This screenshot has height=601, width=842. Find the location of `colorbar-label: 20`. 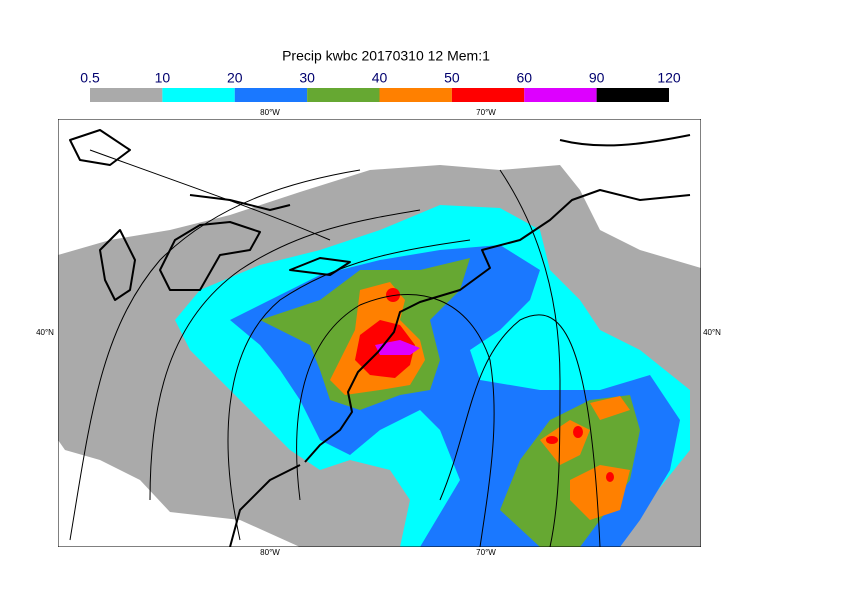

colorbar-label: 20 is located at coordinates (235, 78).